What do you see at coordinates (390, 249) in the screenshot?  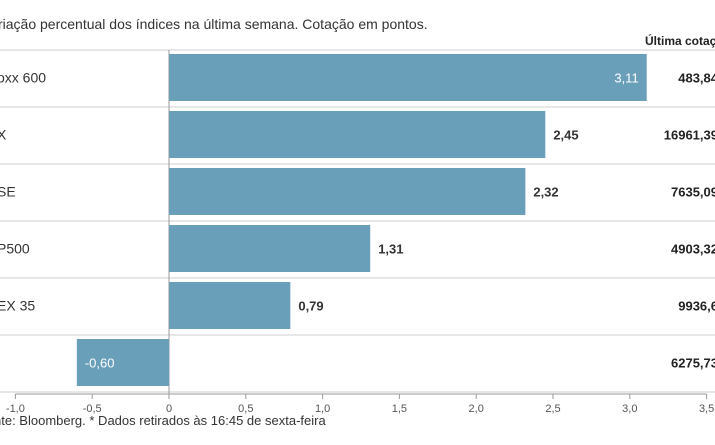 I see `value-label: 1,31` at bounding box center [390, 249].